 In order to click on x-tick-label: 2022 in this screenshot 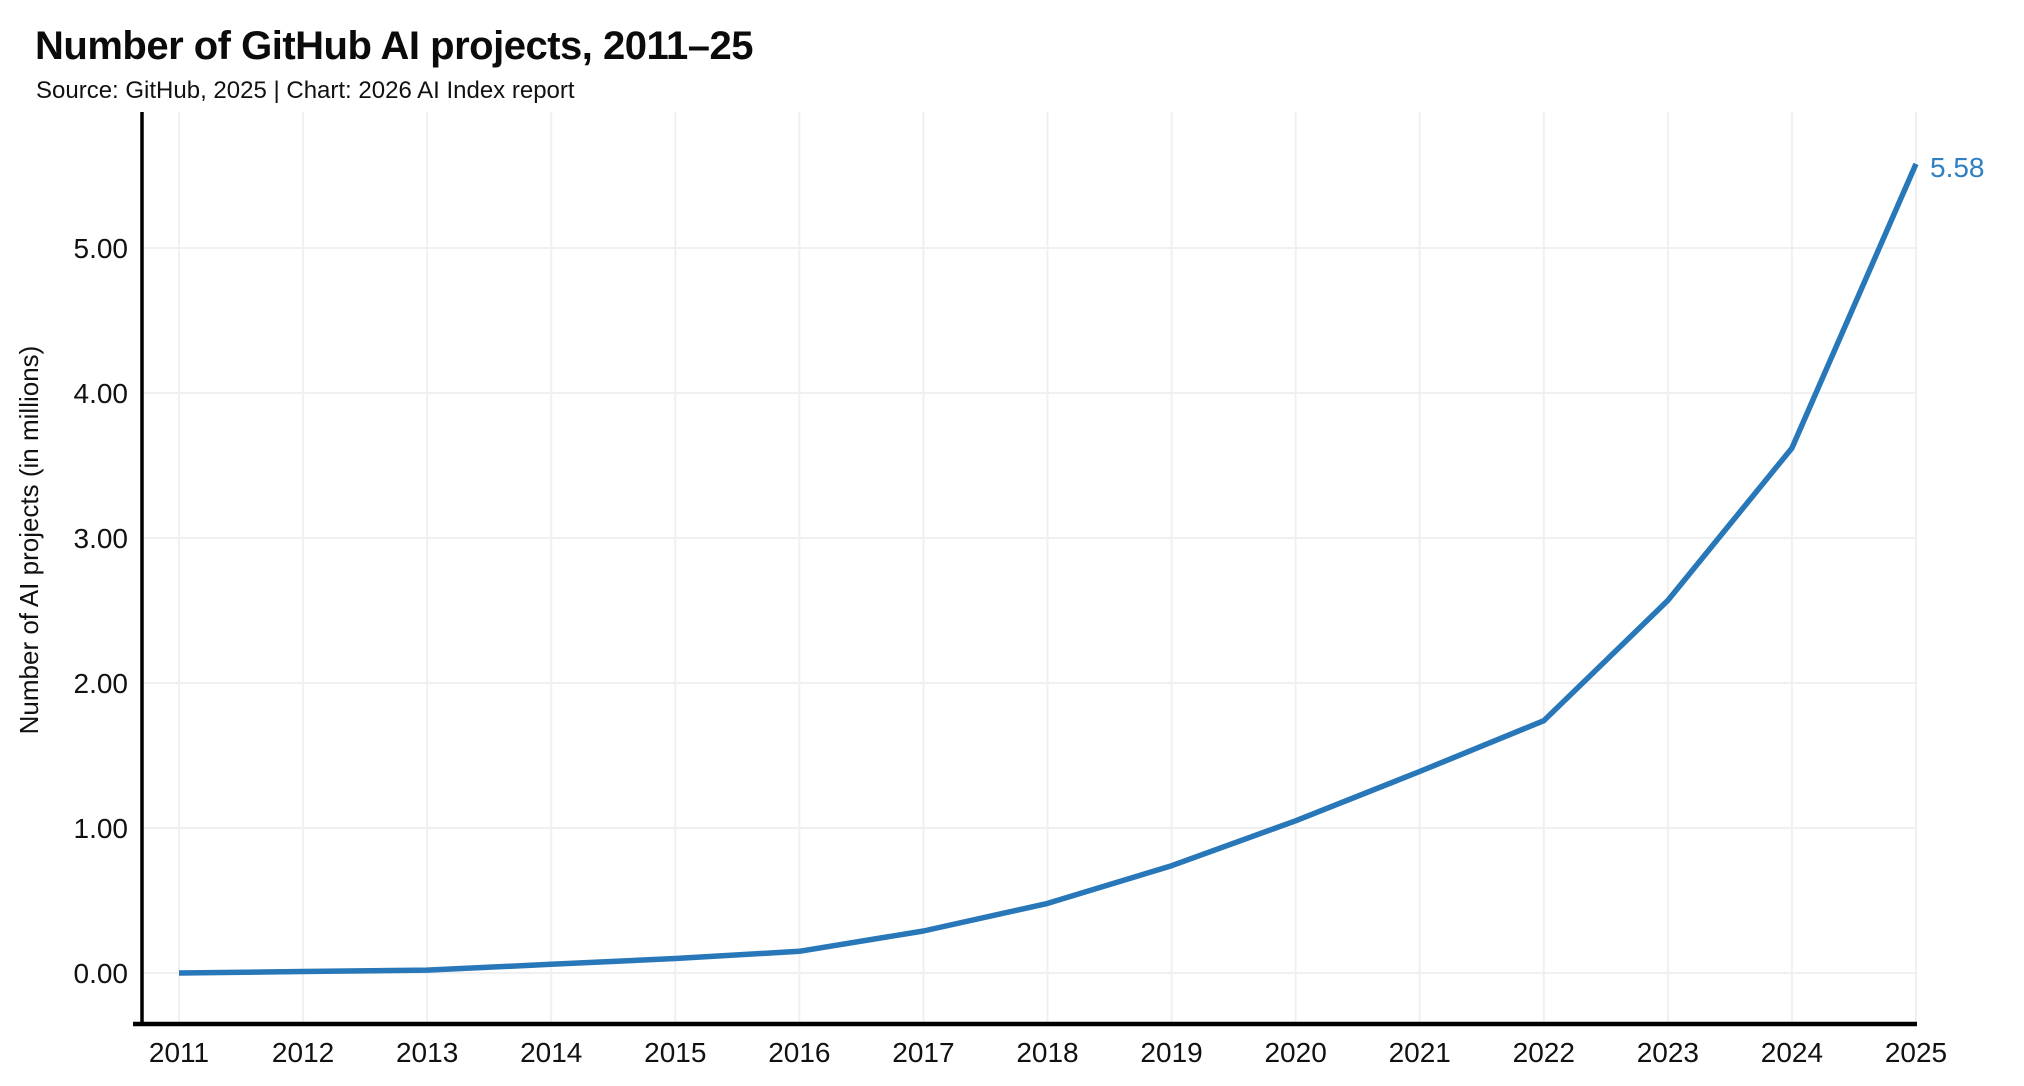, I will do `click(1544, 1052)`.